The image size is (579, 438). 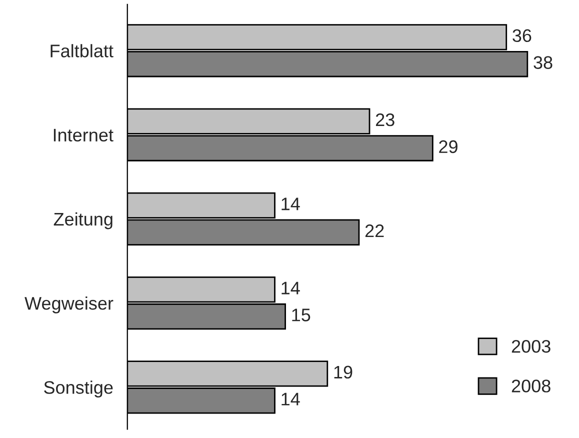 I want to click on legend-label: 2003, so click(x=531, y=346).